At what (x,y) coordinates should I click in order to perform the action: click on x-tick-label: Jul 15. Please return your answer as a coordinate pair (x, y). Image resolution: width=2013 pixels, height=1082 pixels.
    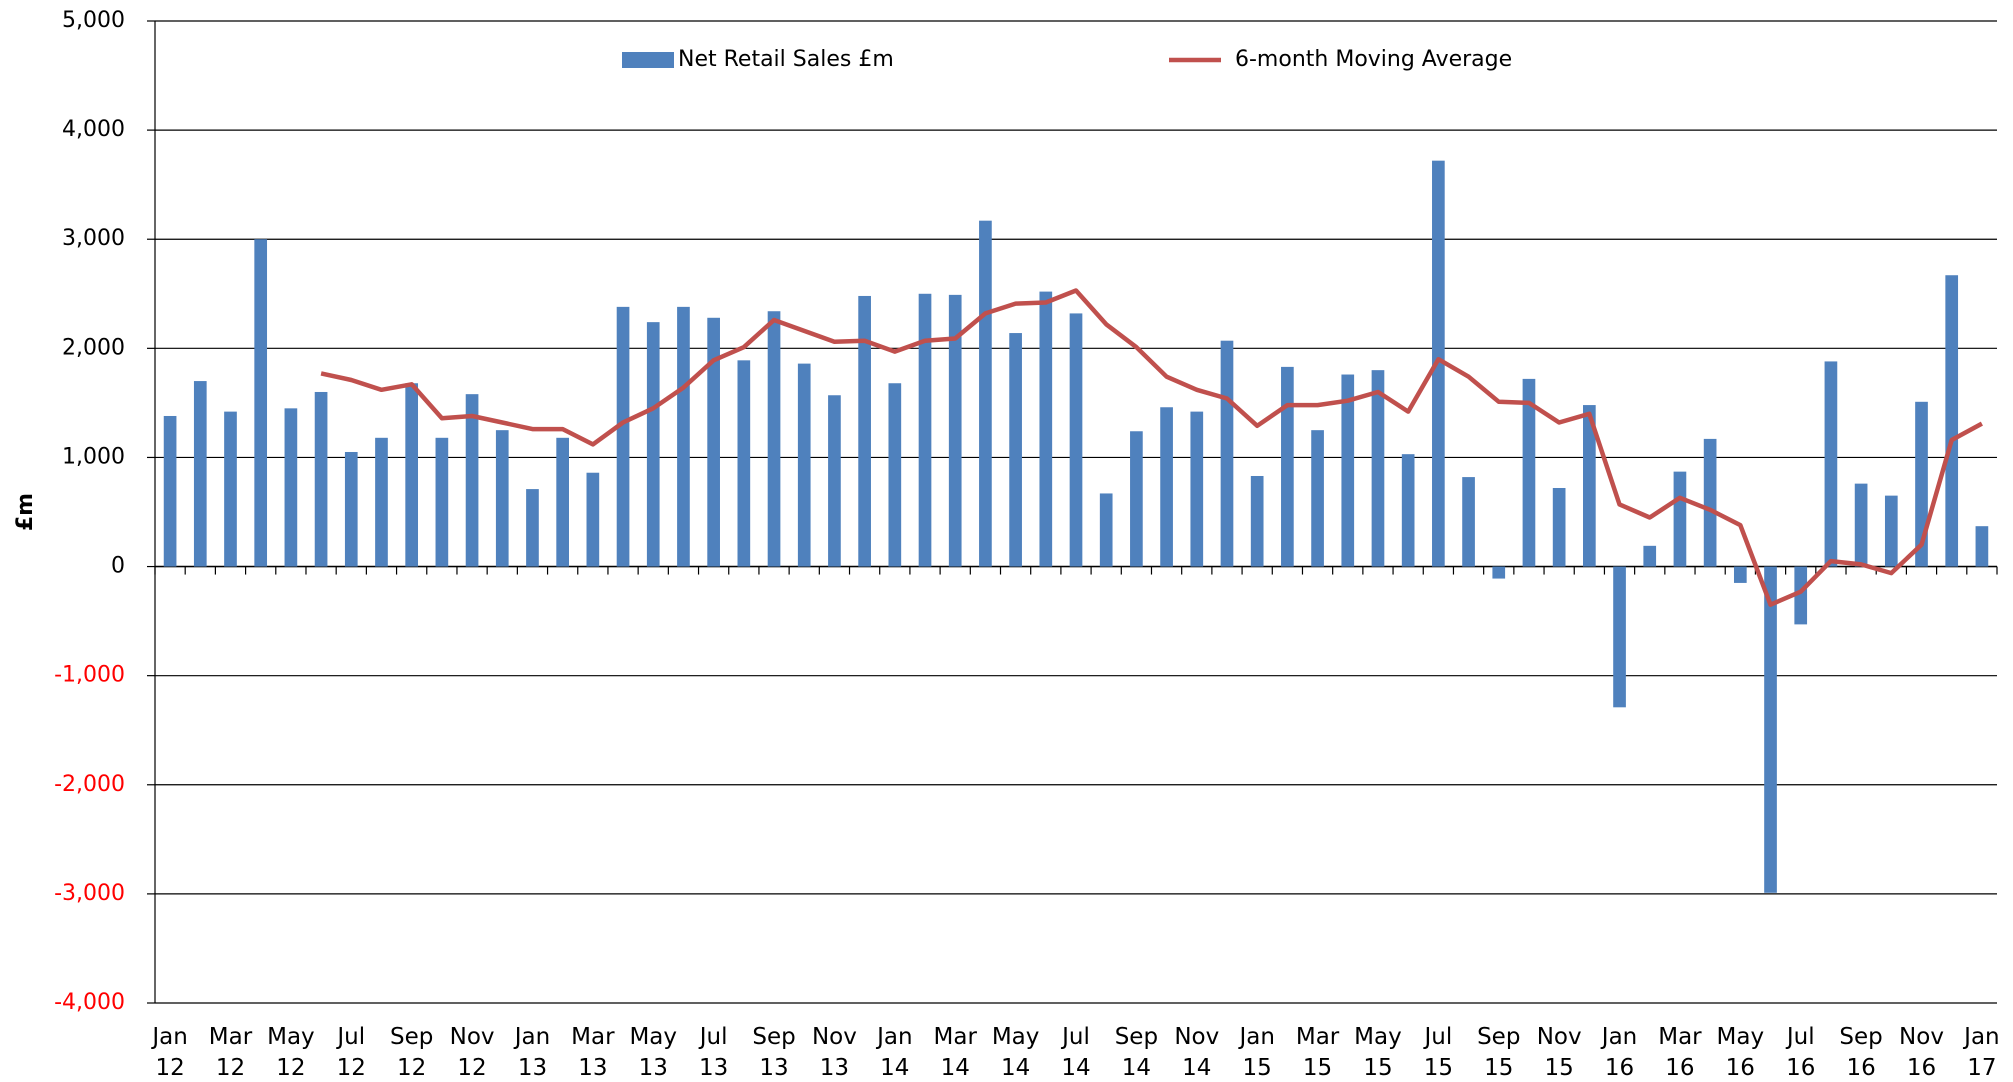
    Looking at the image, I should click on (1438, 1052).